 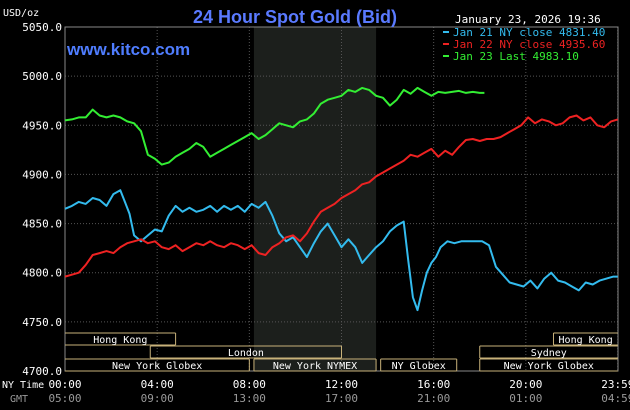 I want to click on y-tick-label: 4800.0, so click(x=42, y=273).